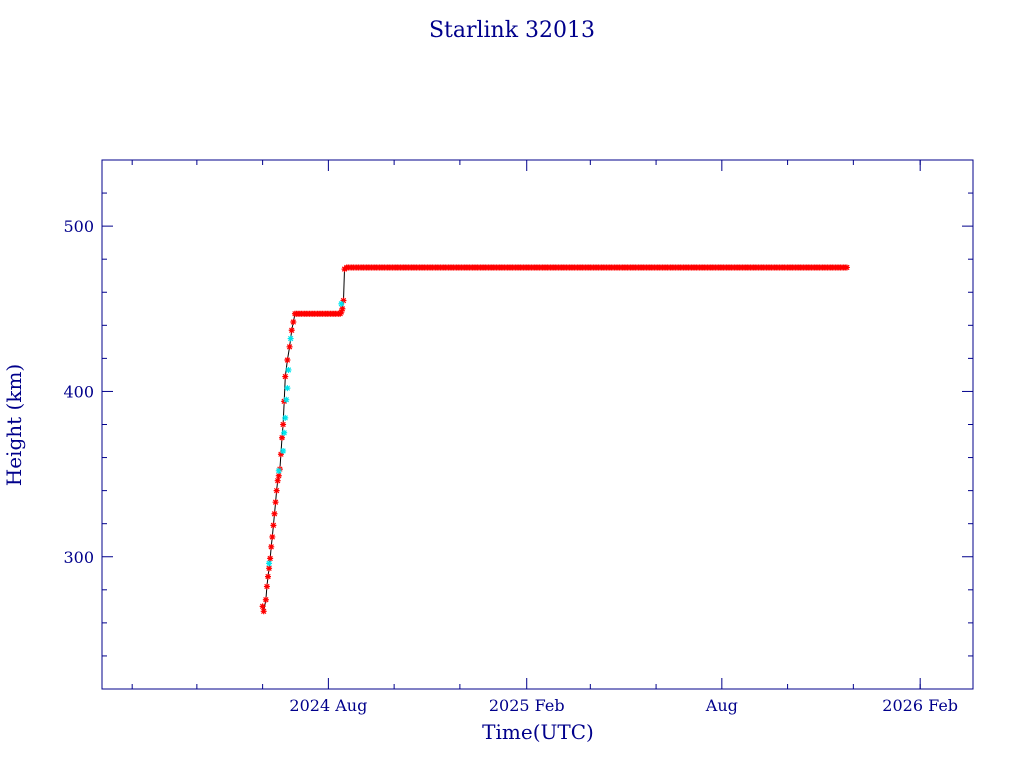 This screenshot has height=768, width=1024. I want to click on y-axis-label: Height (km), so click(14, 425).